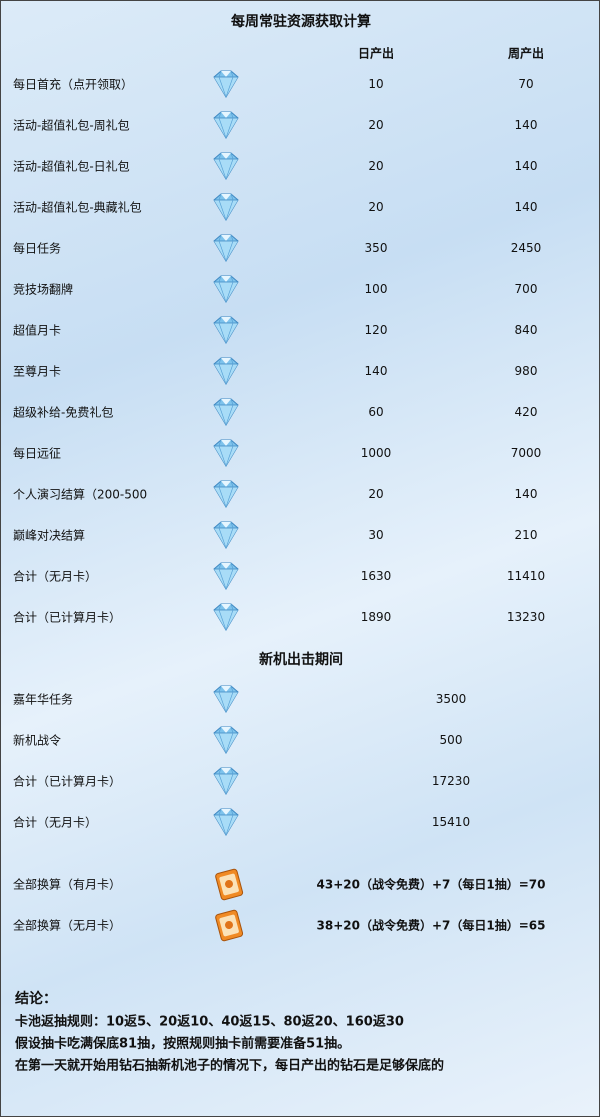 Image resolution: width=600 pixels, height=1117 pixels. Describe the element at coordinates (526, 330) in the screenshot. I see `weekly-value: 840` at that location.